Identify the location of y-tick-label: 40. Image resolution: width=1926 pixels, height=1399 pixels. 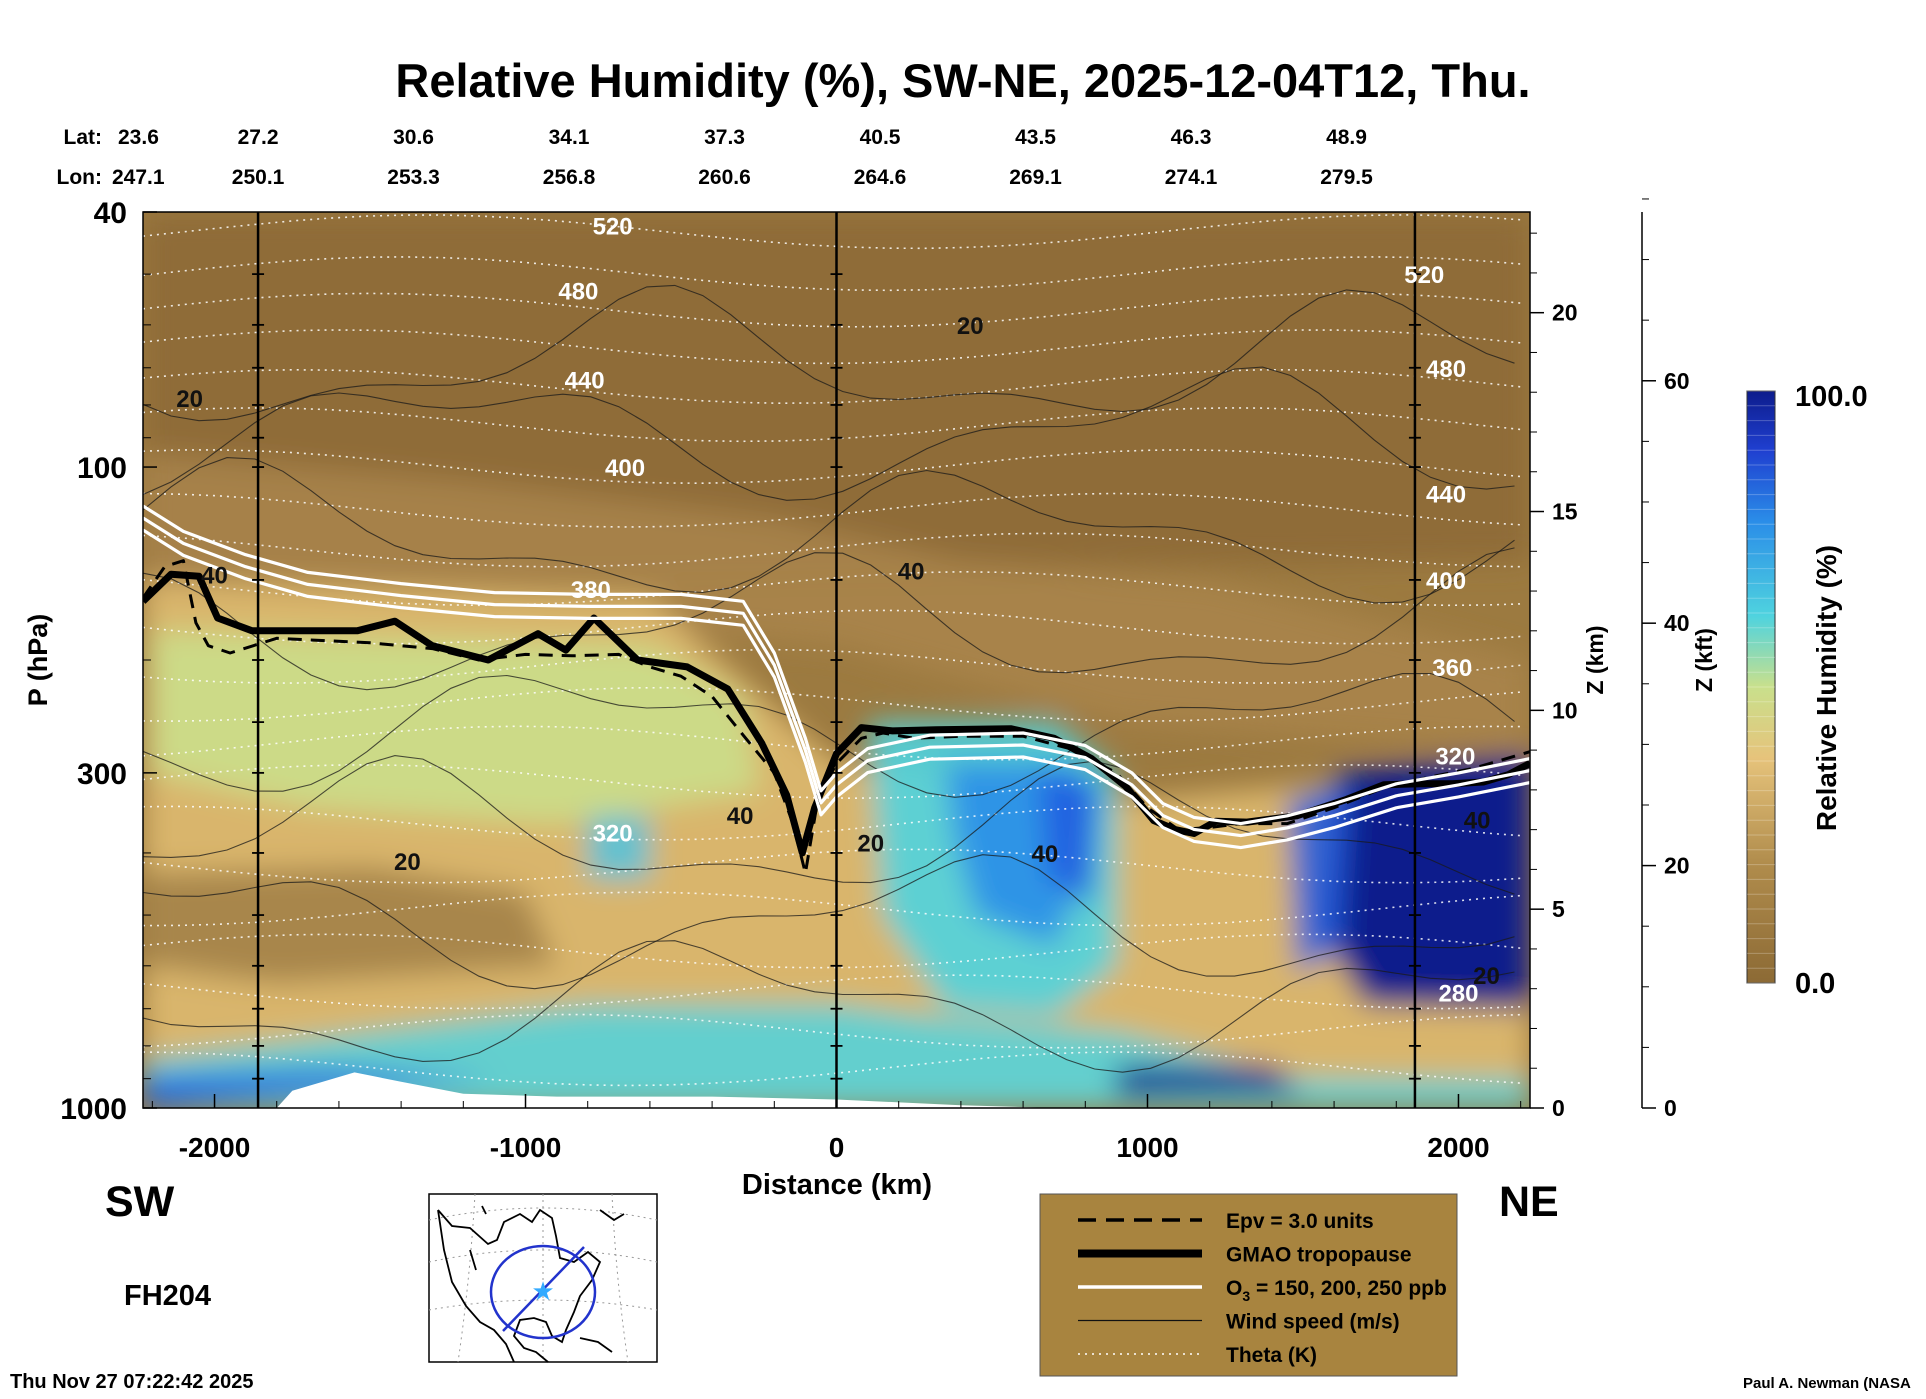
(110, 213).